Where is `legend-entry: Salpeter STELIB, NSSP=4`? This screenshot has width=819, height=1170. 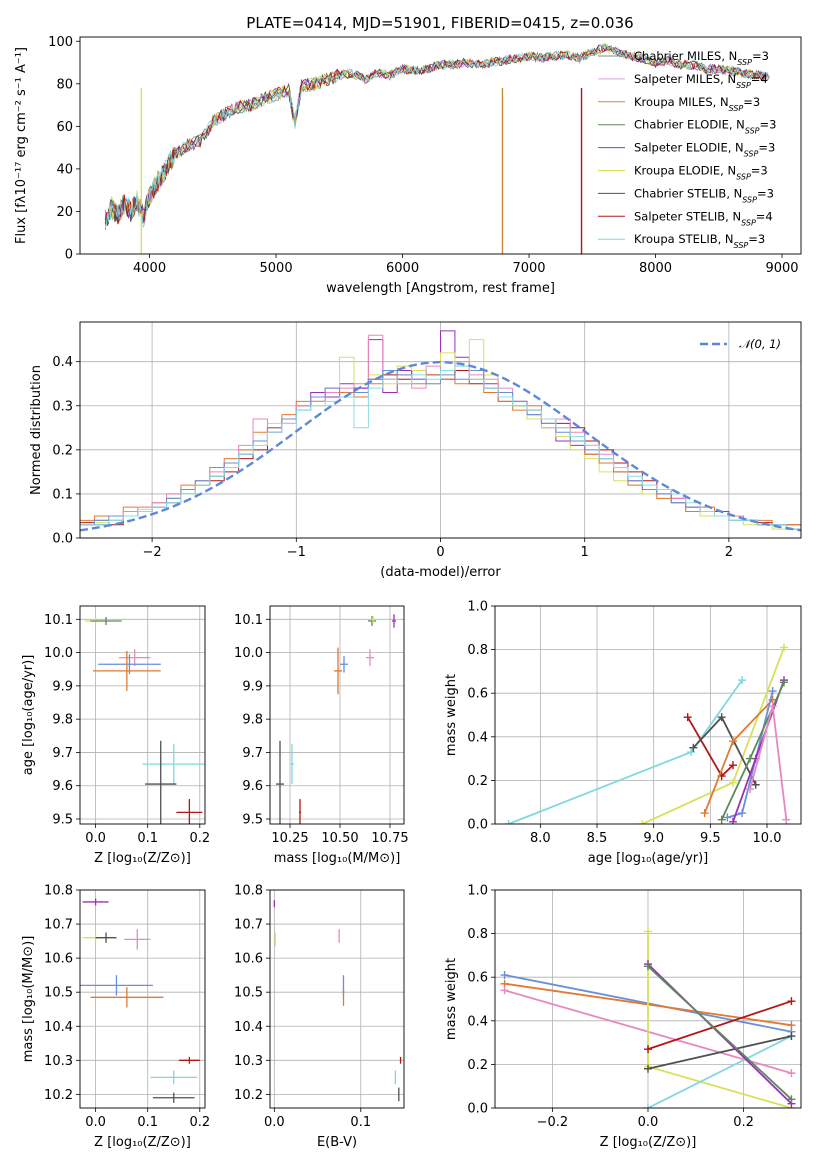 legend-entry: Salpeter STELIB, NSSP=4 is located at coordinates (703, 218).